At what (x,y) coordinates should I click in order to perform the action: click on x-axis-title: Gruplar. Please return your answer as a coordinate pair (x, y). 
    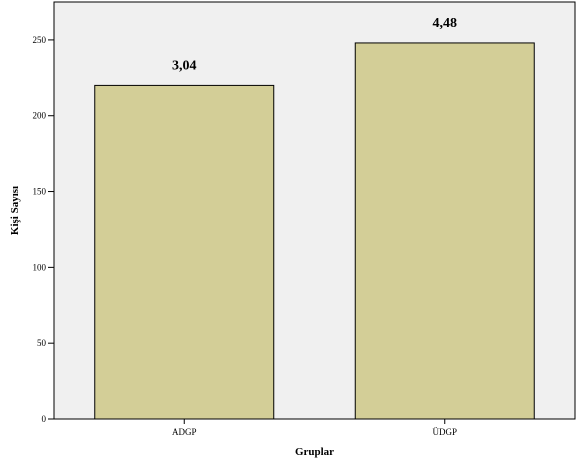
    Looking at the image, I should click on (314, 452).